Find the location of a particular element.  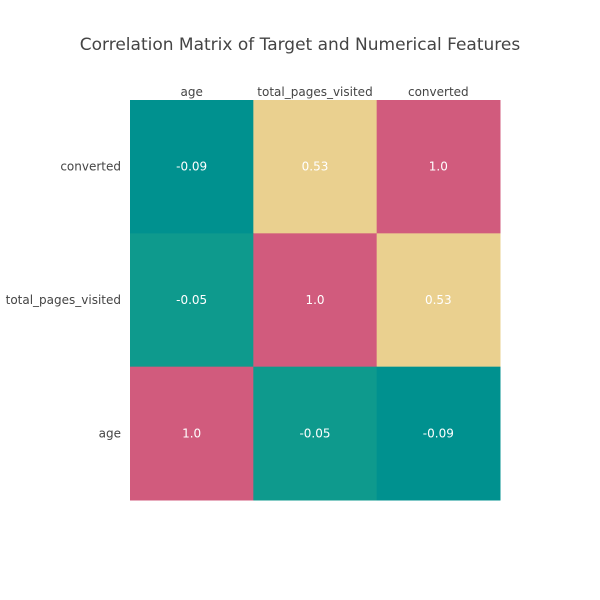

heatmap-cell-total_pages_visited-converted is located at coordinates (438, 300).